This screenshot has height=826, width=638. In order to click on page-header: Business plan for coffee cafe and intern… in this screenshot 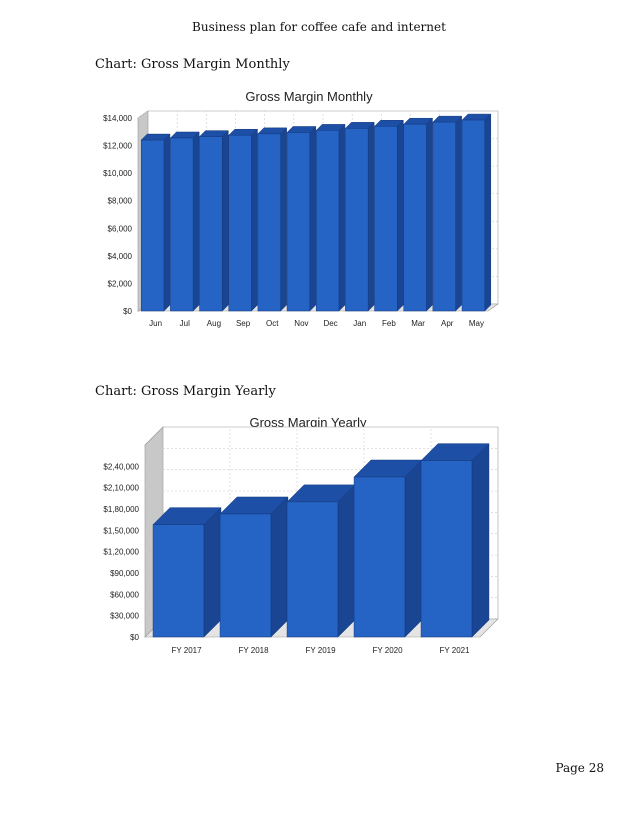, I will do `click(319, 27)`.